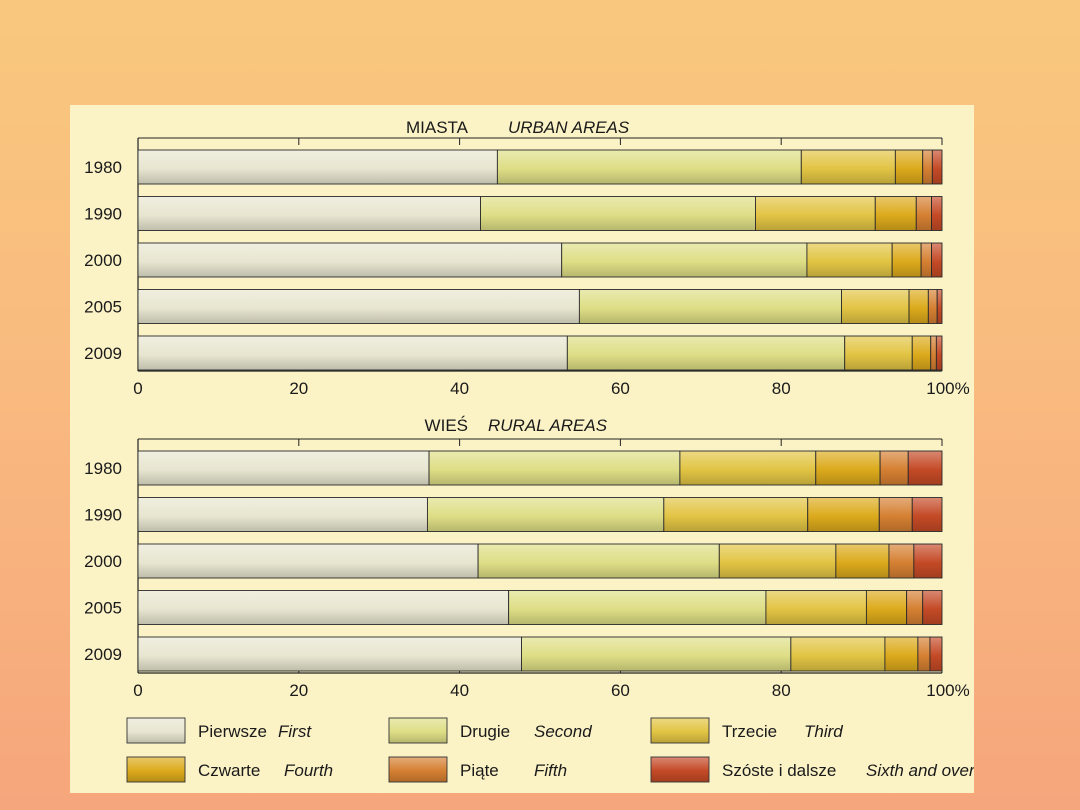 The width and height of the screenshot is (1080, 810). Describe the element at coordinates (680, 769) in the screenshot. I see `legend-swatch-sixth-and-over` at that location.